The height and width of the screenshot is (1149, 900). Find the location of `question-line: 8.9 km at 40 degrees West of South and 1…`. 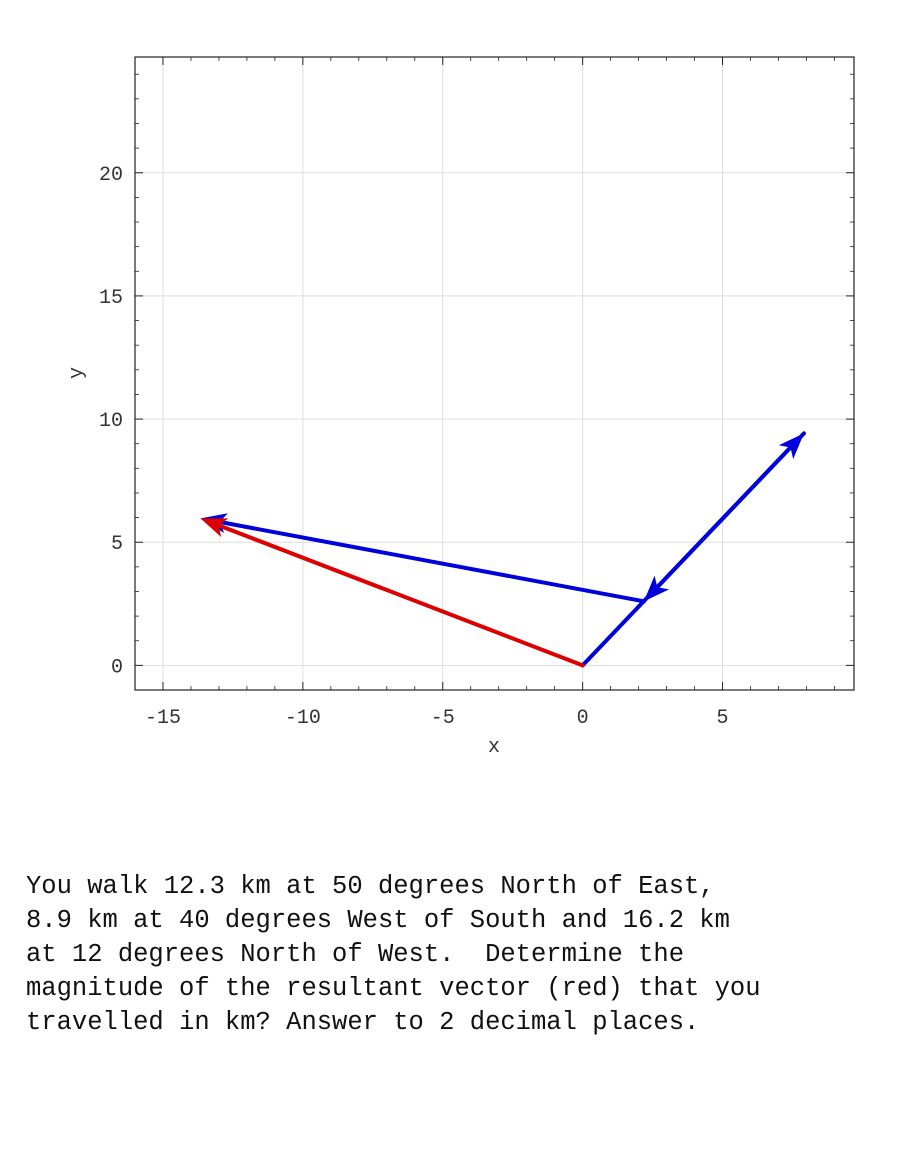

question-line: 8.9 km at 40 degrees West of South and 1… is located at coordinates (378, 920).